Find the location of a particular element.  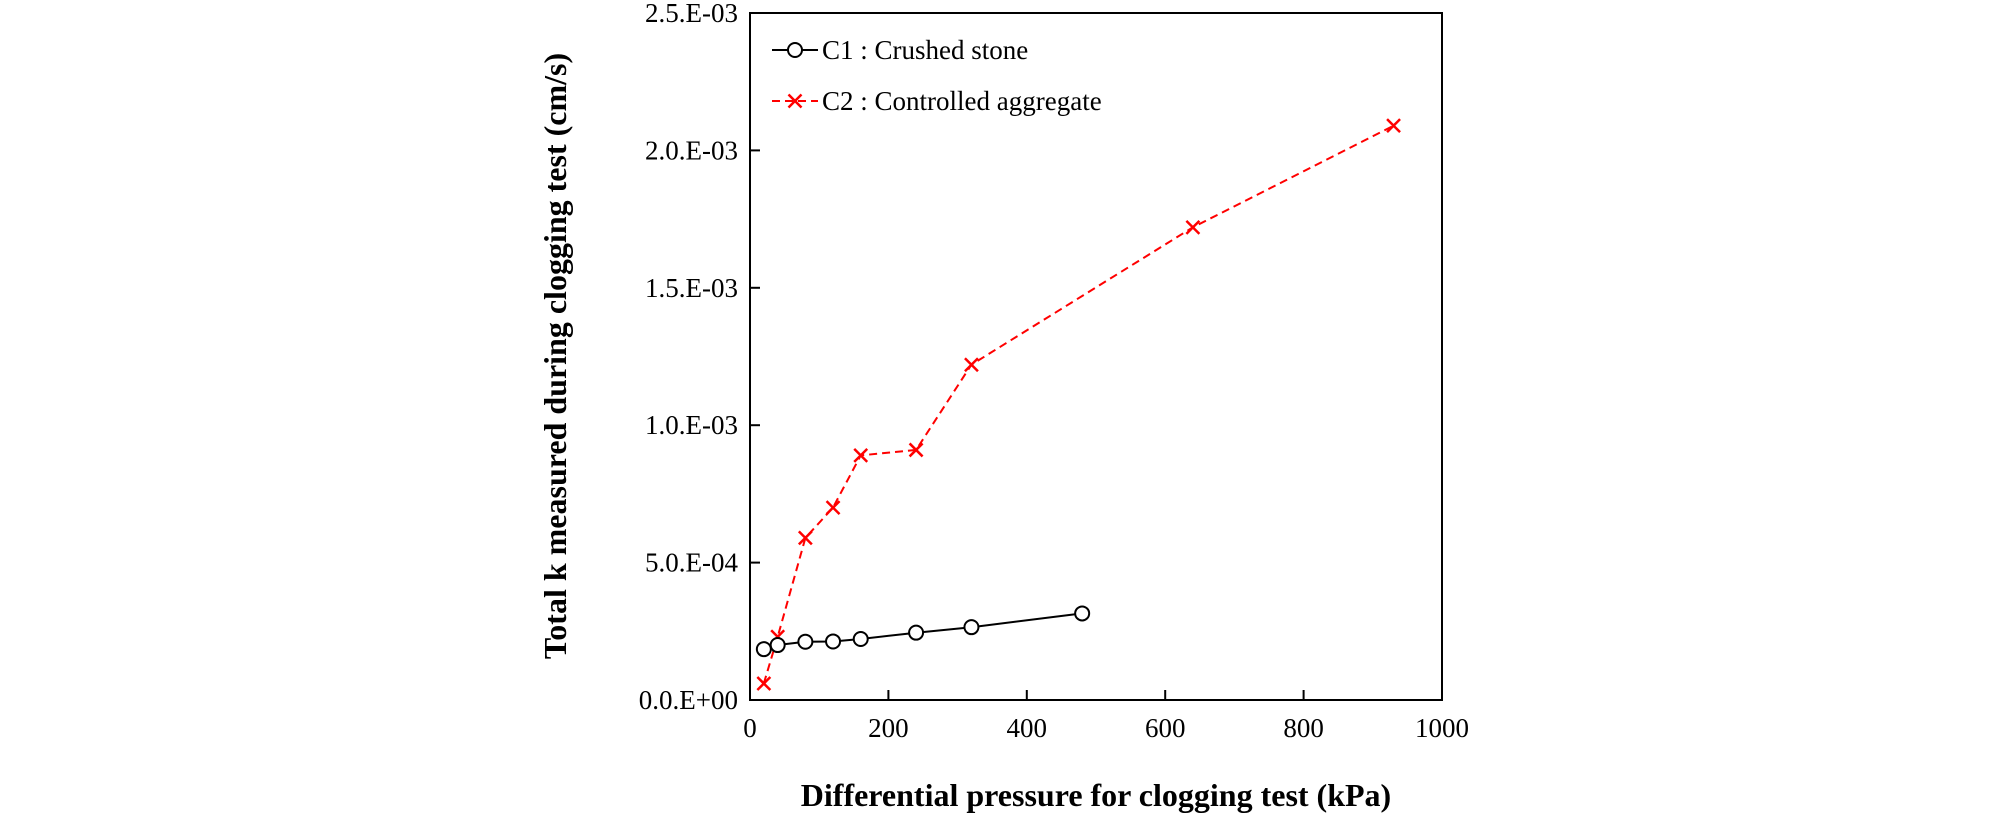

x-axis: 0 200 400 600 800 1000 is located at coordinates (1106, 716).